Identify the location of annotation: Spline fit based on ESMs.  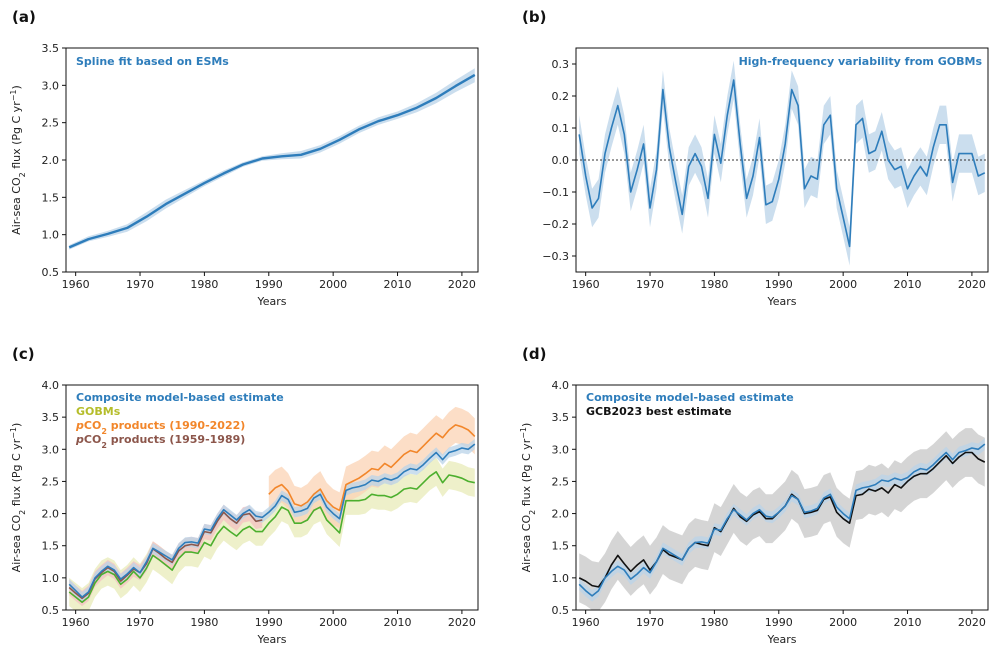
(152, 61).